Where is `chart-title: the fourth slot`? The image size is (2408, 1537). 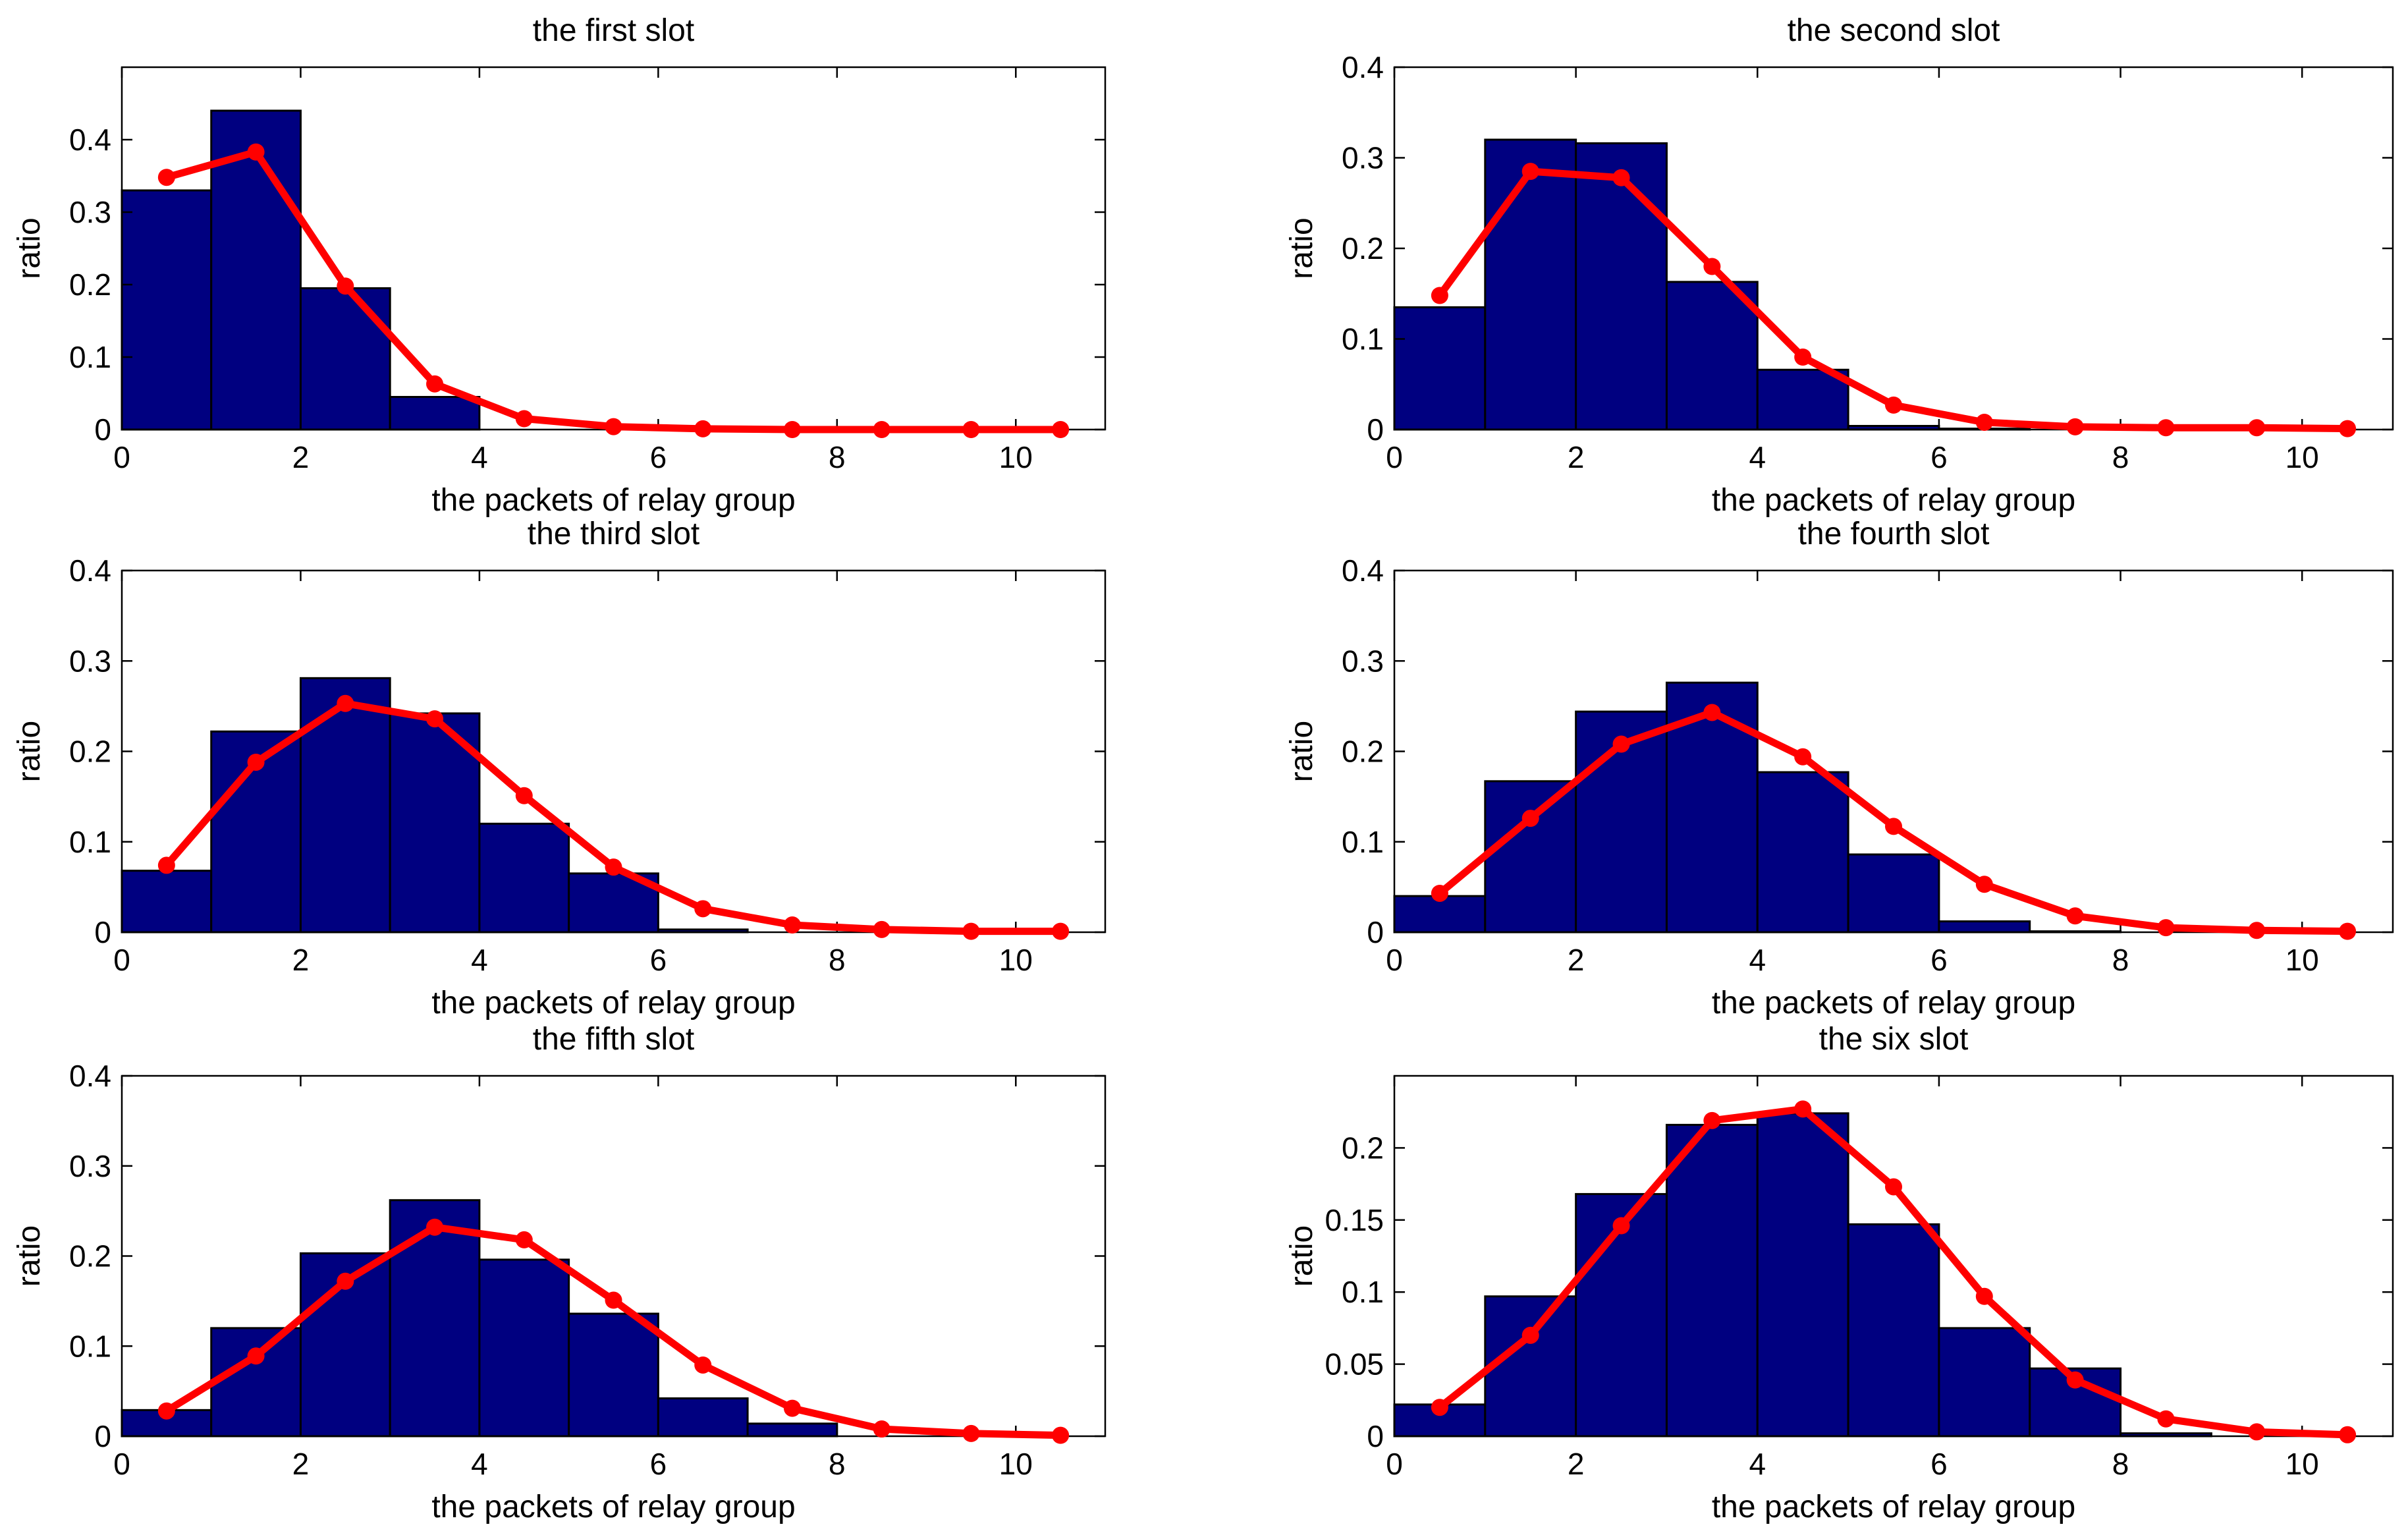
chart-title: the fourth slot is located at coordinates (1894, 534).